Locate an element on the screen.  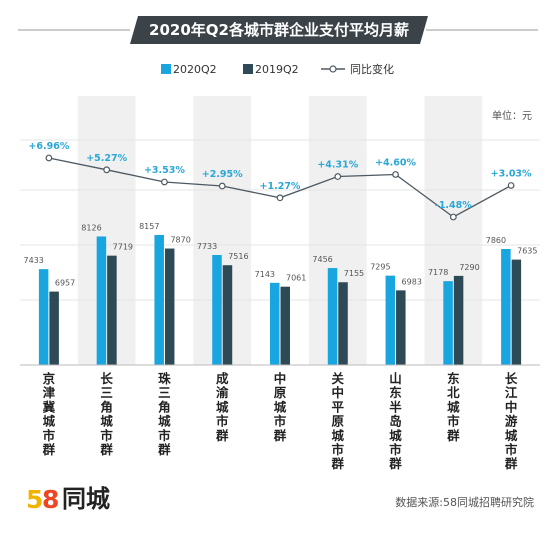
legend-label-2019q2: 2019Q2 is located at coordinates (277, 69).